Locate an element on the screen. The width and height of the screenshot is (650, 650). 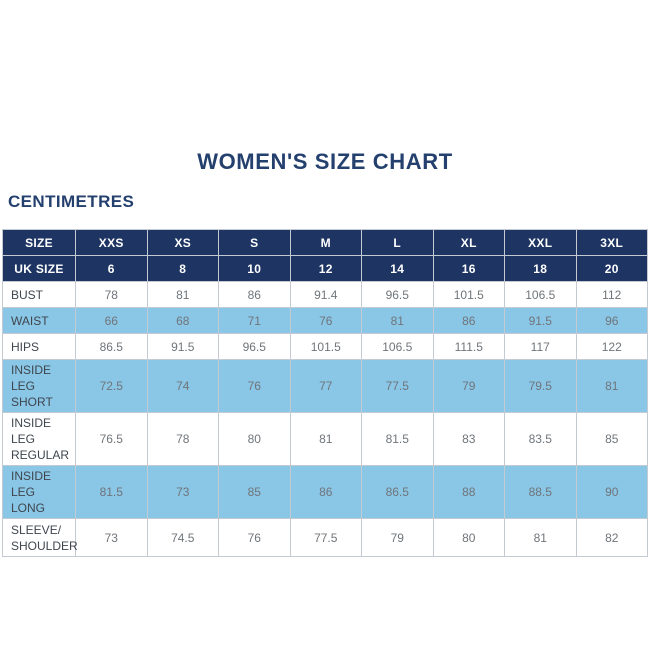
table-cell: 72.5 is located at coordinates (111, 386).